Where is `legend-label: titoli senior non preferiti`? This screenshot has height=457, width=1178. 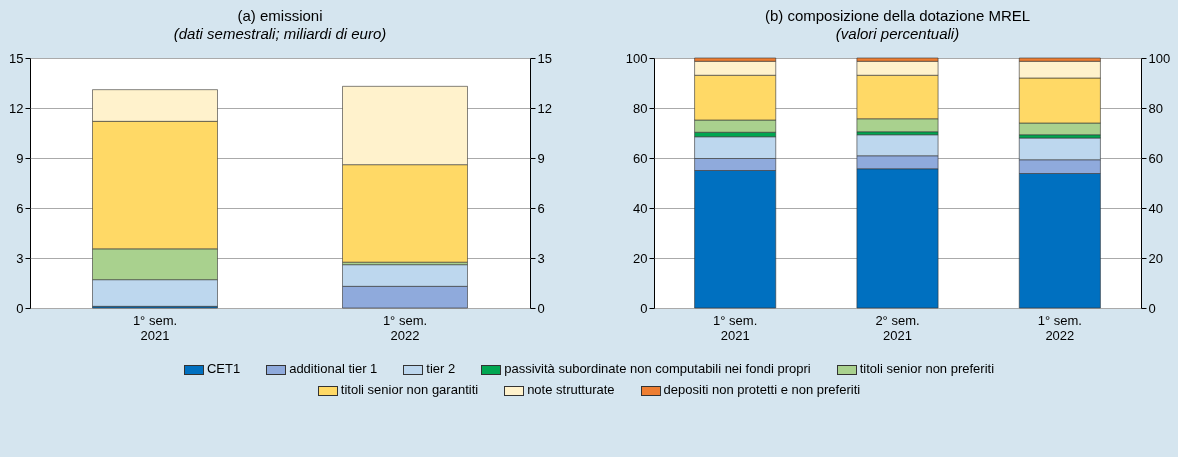
legend-label: titoli senior non preferiti is located at coordinates (927, 368).